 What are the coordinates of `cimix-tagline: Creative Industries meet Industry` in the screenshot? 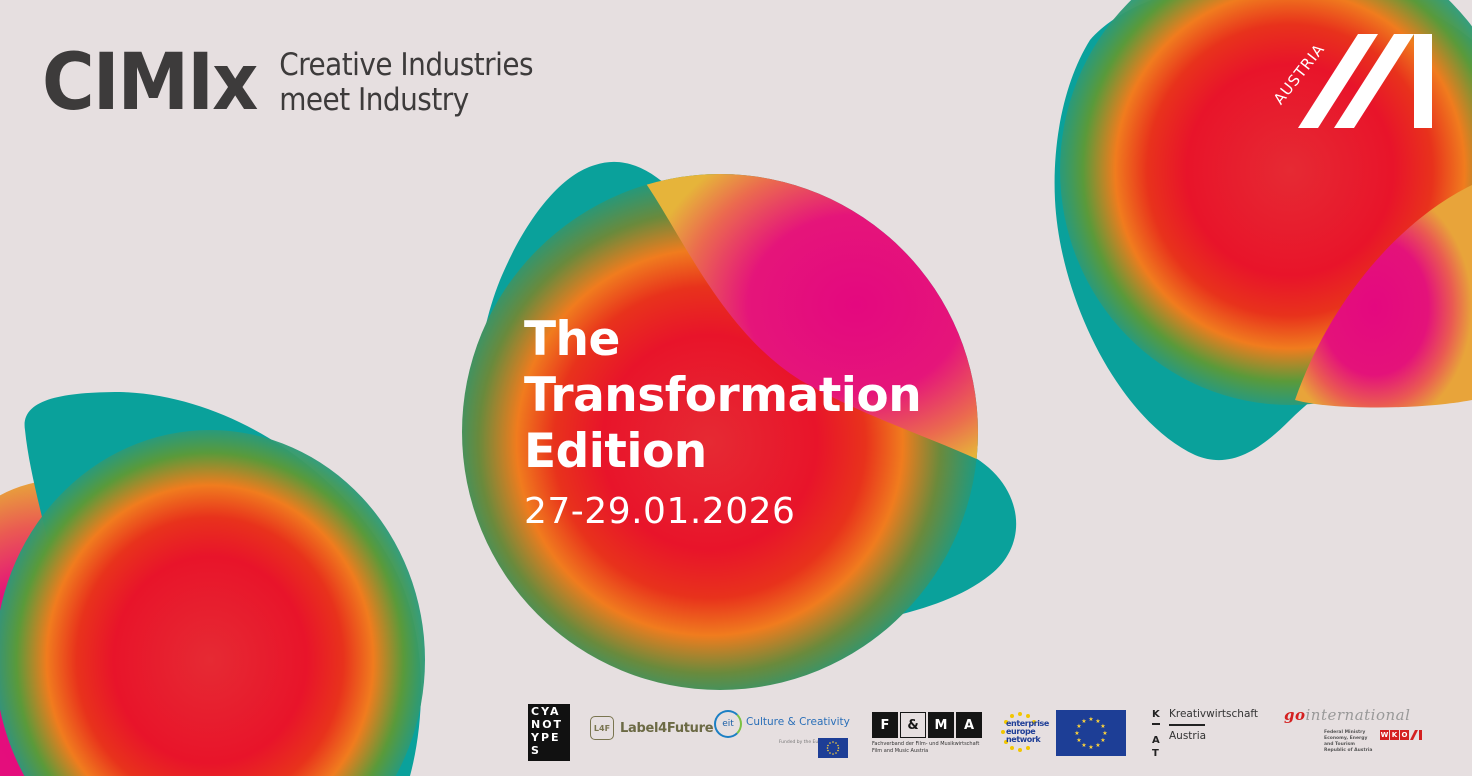 It's located at (406, 83).